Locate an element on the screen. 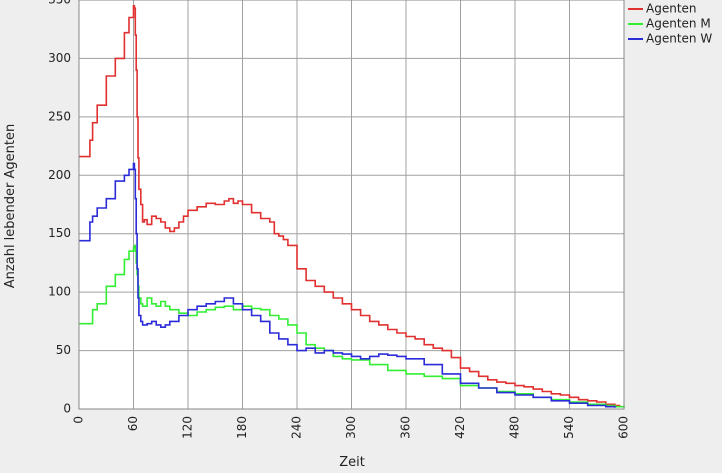 The height and width of the screenshot is (473, 722). legend-label: Agenten M is located at coordinates (678, 24).